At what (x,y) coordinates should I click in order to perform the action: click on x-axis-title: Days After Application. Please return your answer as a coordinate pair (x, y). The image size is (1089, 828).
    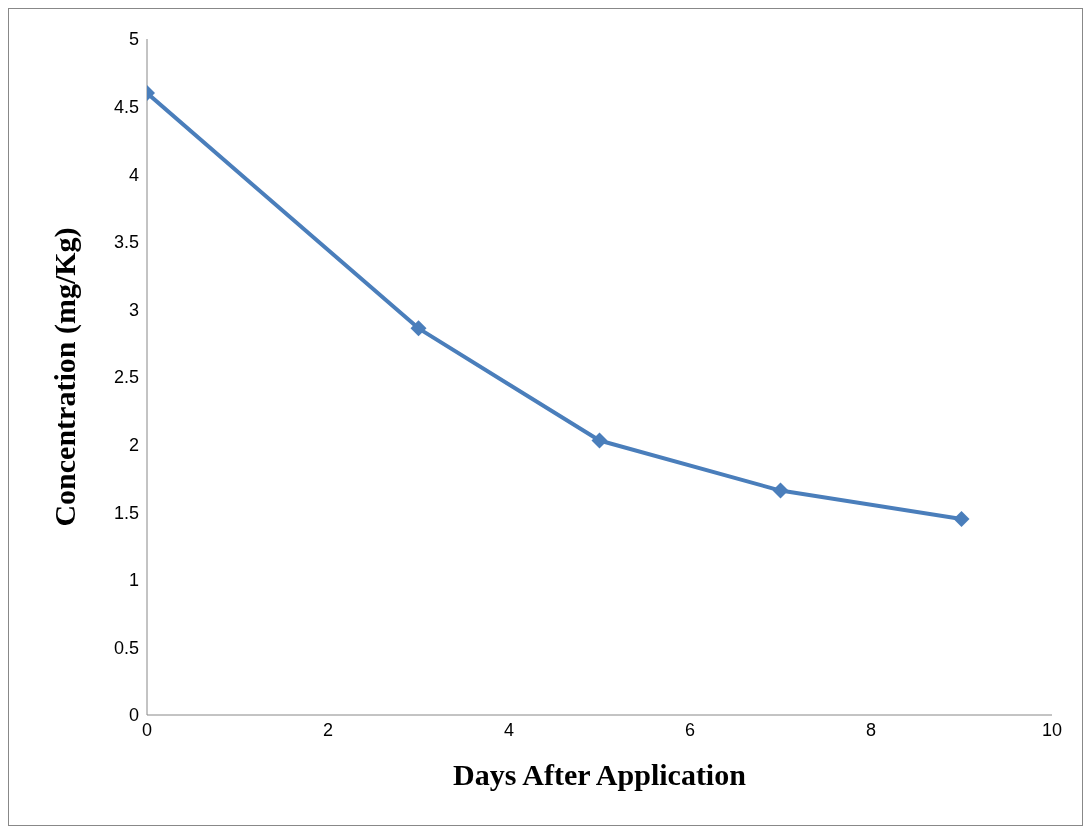
    Looking at the image, I should click on (600, 774).